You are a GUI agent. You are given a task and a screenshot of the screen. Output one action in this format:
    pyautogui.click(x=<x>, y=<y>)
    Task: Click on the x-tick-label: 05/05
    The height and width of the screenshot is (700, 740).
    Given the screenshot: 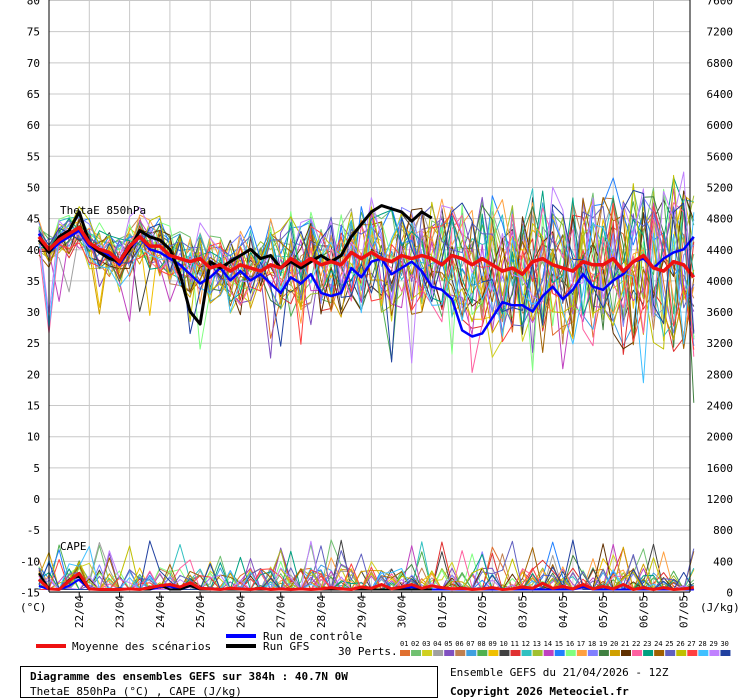 What is the action you would take?
    pyautogui.click(x=603, y=611)
    